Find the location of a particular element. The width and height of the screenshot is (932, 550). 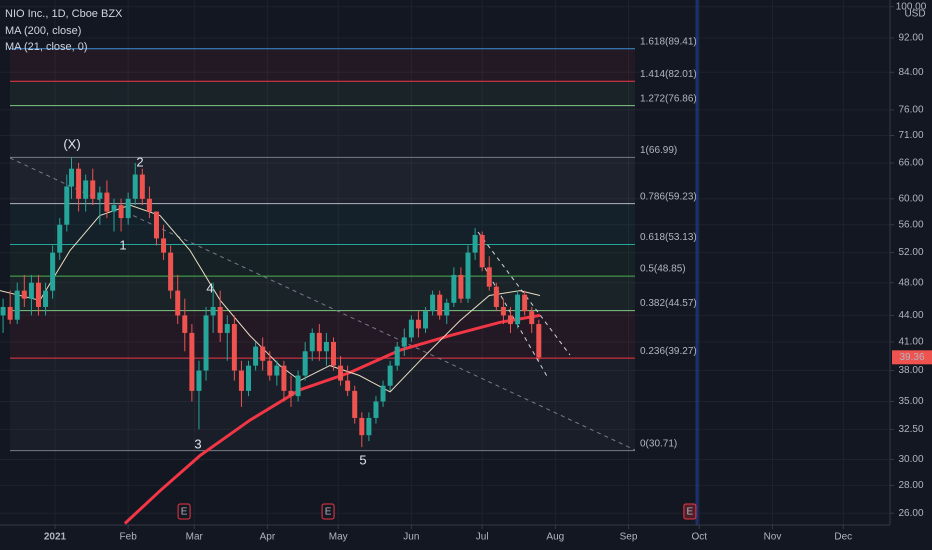

x-tick-label: Nov is located at coordinates (773, 537).